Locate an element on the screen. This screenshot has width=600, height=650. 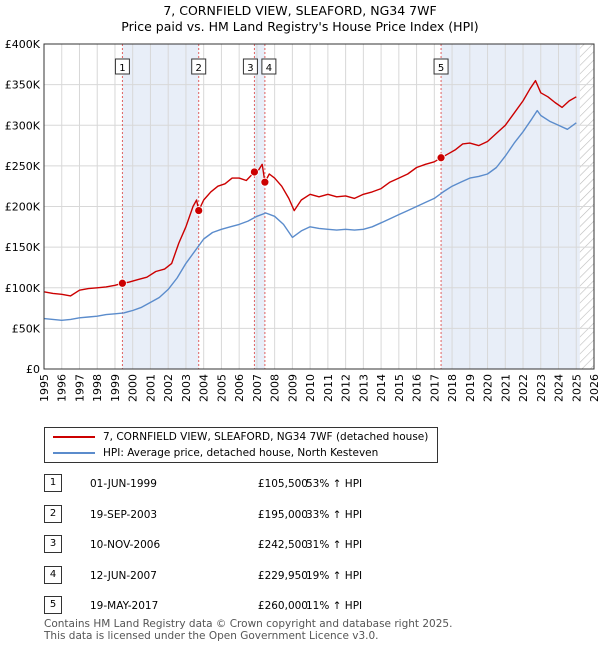
x-tick-label: 2002 is located at coordinates (168, 388).